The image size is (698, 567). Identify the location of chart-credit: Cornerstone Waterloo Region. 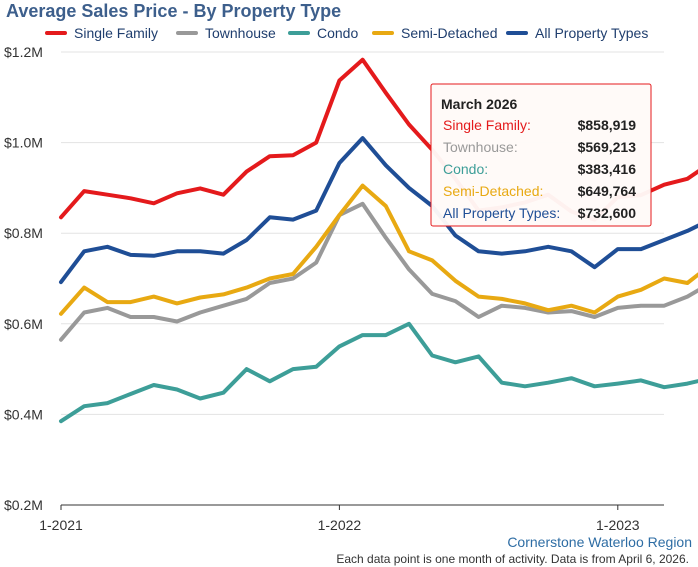
(599, 542).